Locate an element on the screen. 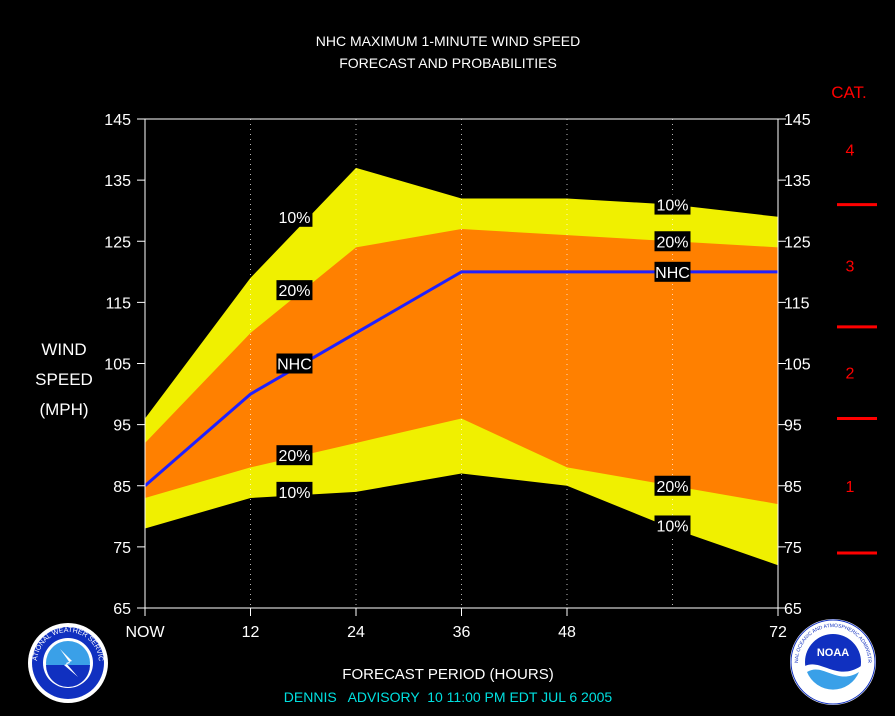  y-axis-label-line1: WIND is located at coordinates (63, 349).